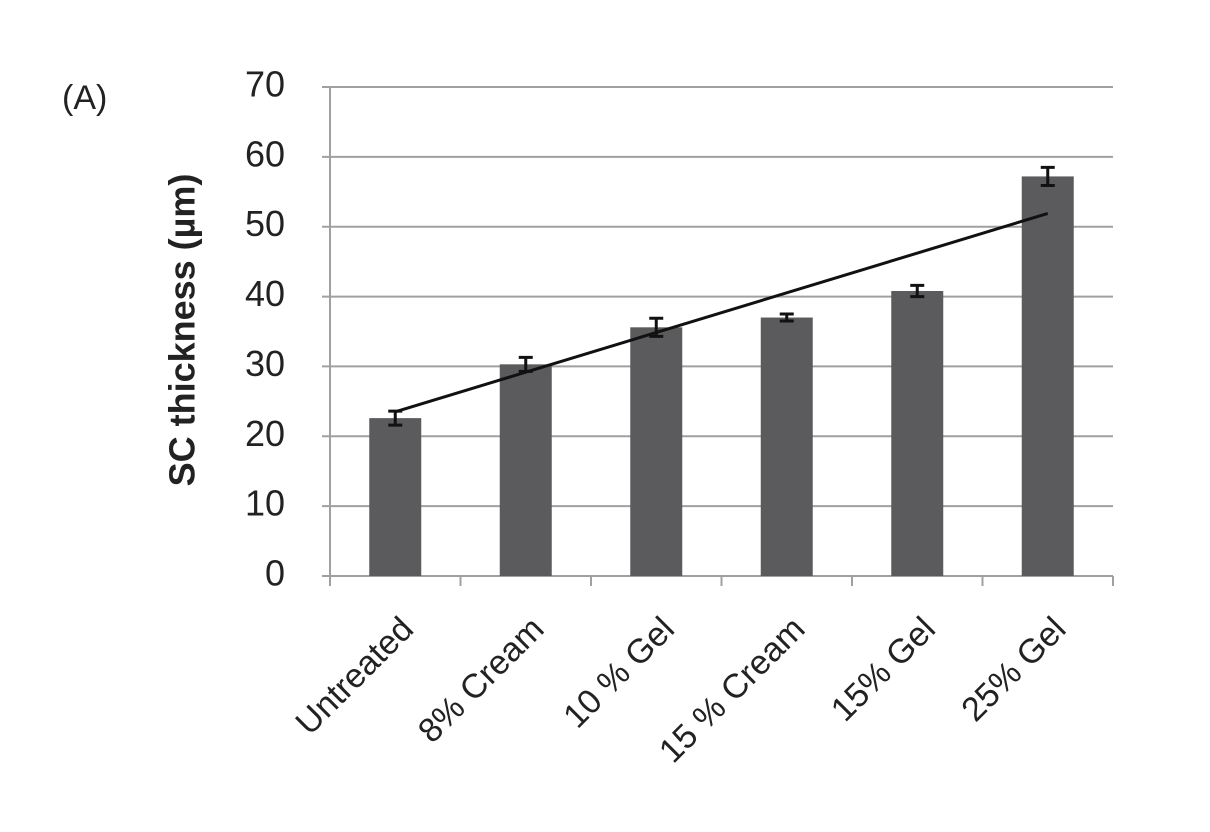  Describe the element at coordinates (265, 503) in the screenshot. I see `y-tick-label: 10` at that location.